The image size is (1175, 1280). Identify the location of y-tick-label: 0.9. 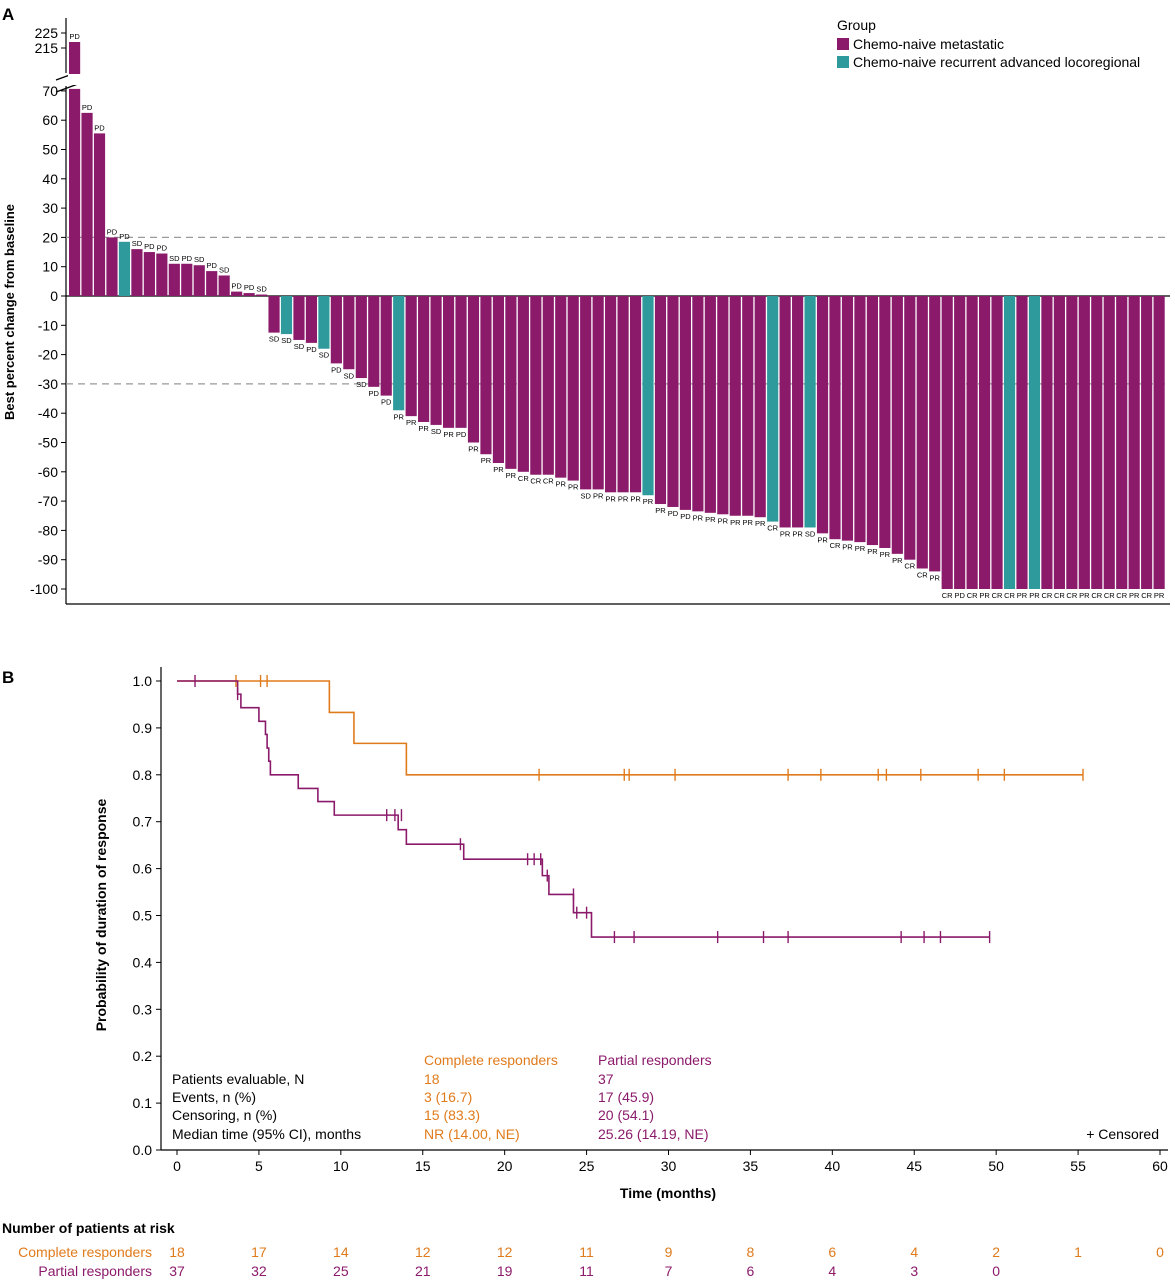
(143, 728).